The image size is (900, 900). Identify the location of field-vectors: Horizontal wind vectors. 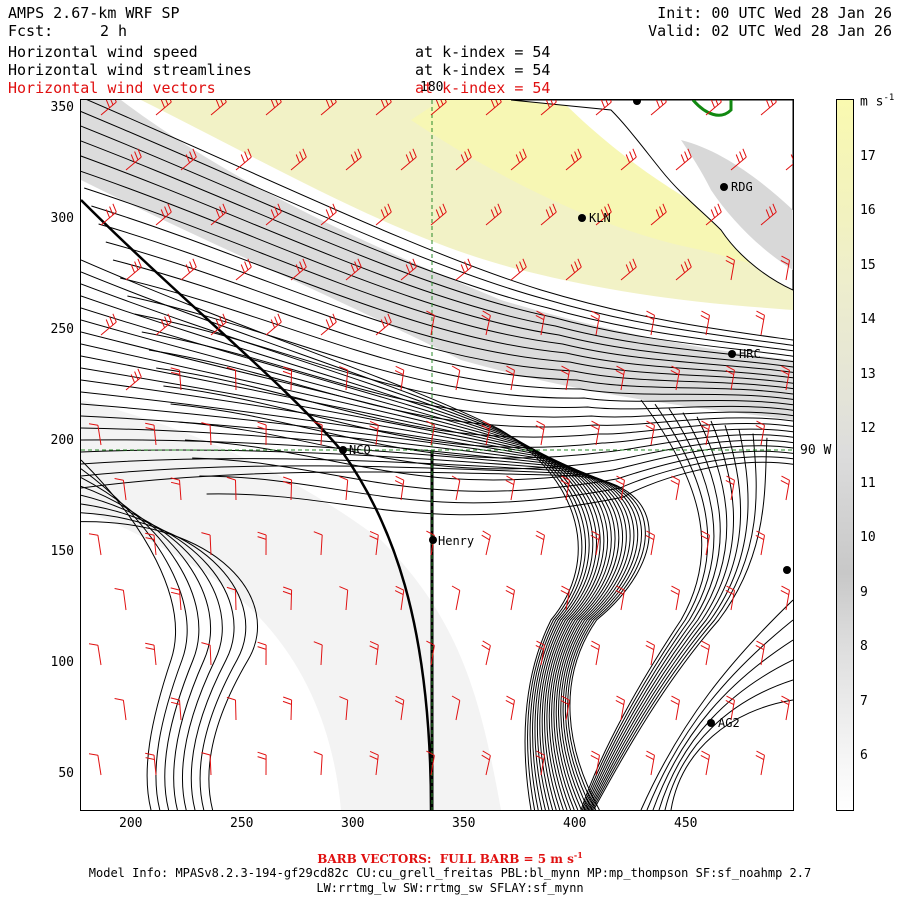
(112, 88).